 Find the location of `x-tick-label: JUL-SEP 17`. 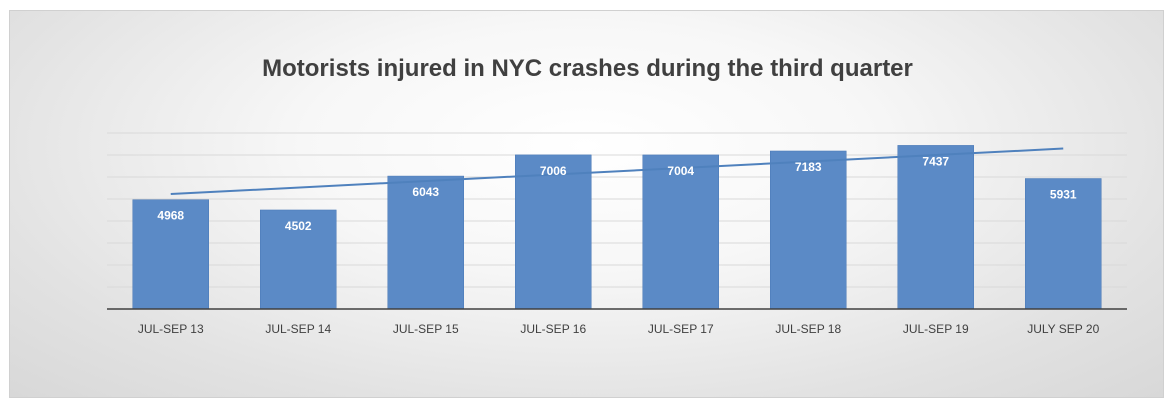

x-tick-label: JUL-SEP 17 is located at coordinates (681, 329).